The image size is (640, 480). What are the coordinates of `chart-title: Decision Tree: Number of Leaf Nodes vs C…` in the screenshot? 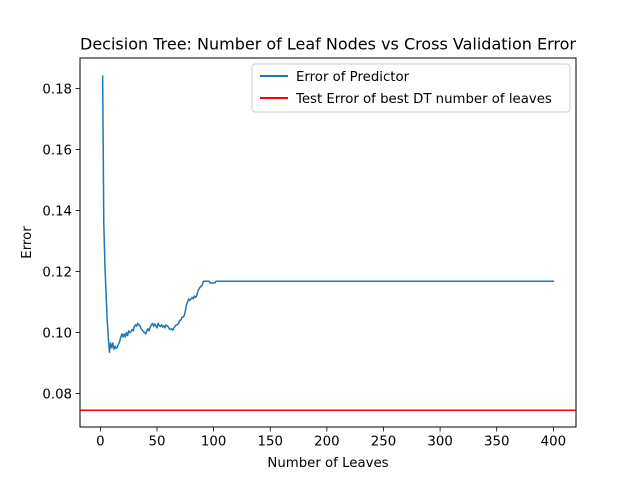 It's located at (328, 44).